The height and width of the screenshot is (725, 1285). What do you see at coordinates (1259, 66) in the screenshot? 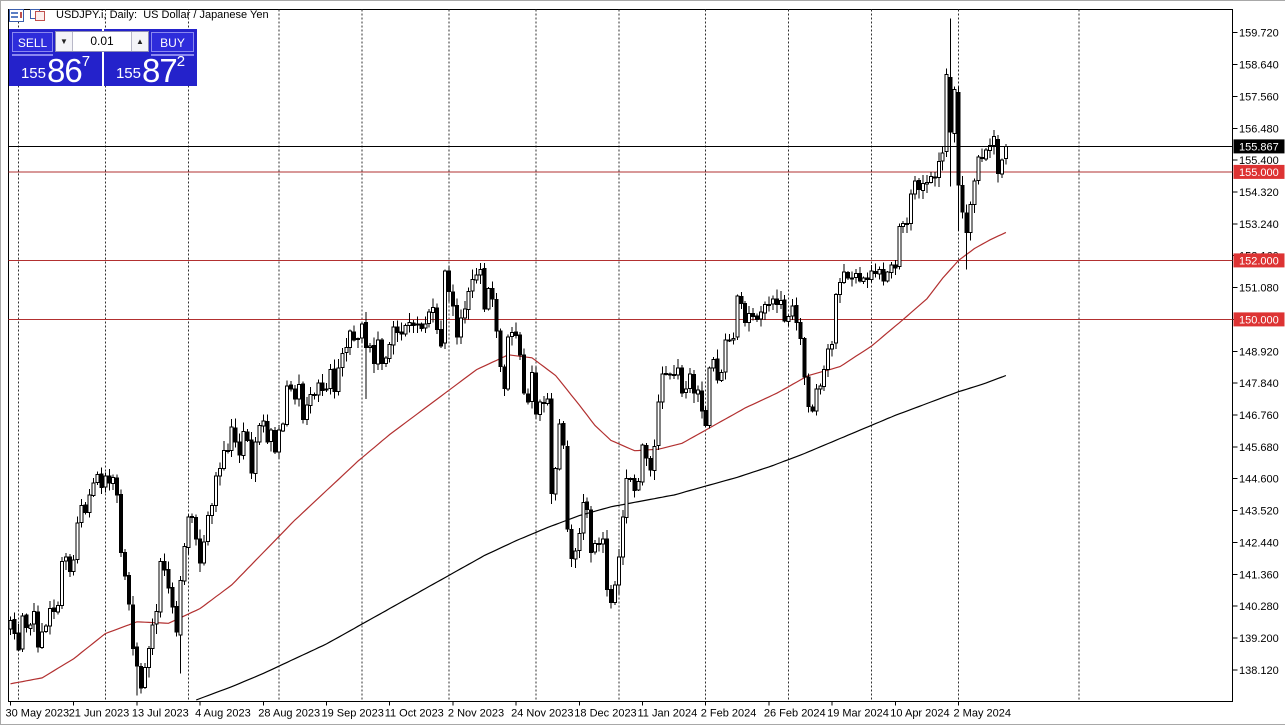
I see `svg-text: 158.640` at bounding box center [1259, 66].